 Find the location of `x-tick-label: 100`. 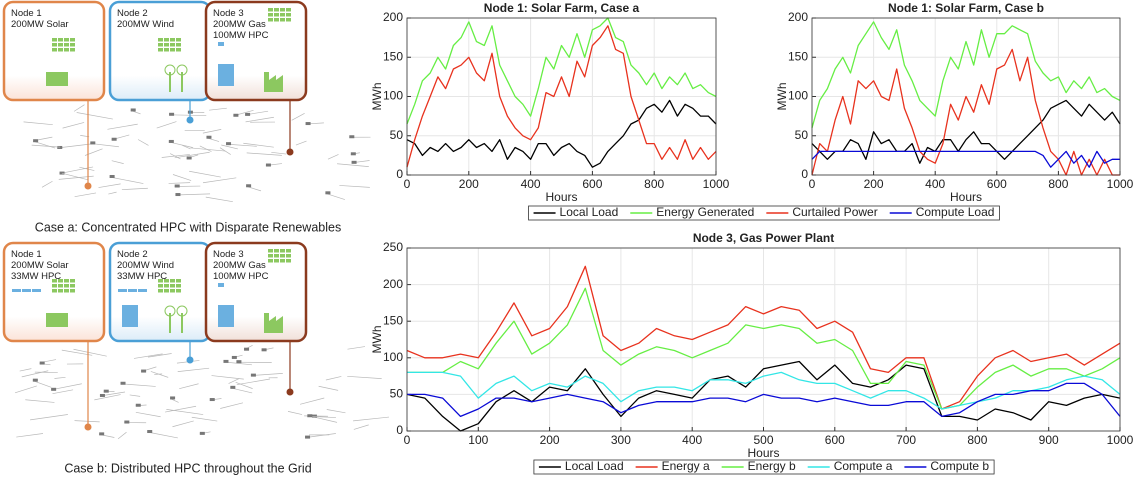

x-tick-label: 100 is located at coordinates (478, 440).